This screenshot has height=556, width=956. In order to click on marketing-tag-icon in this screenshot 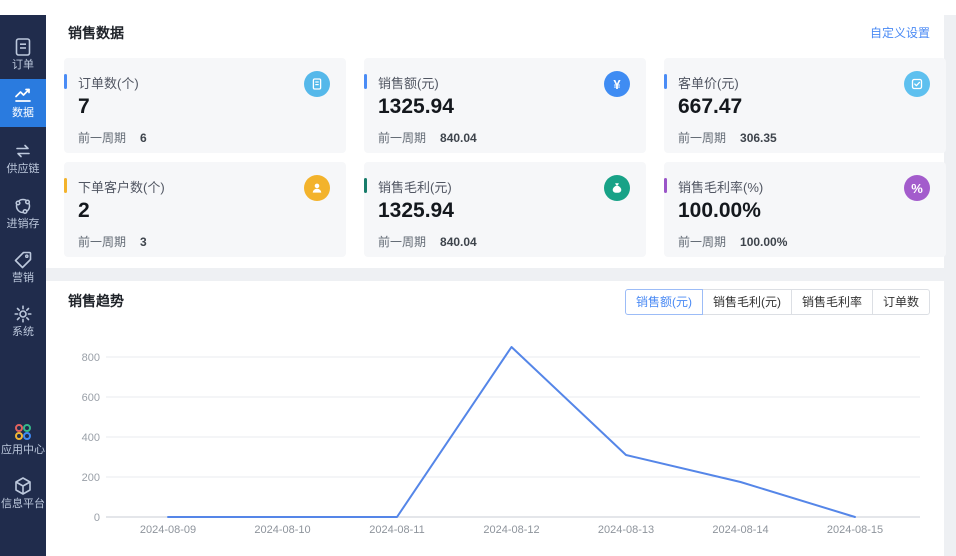, I will do `click(23, 260)`.